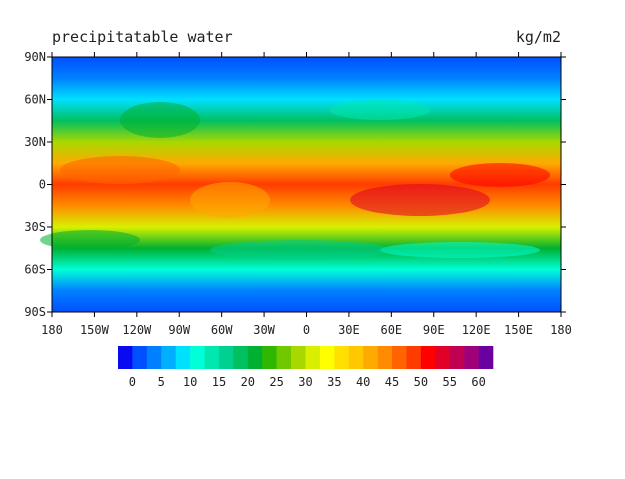  Describe the element at coordinates (518, 330) in the screenshot. I see `lon-label: 150E` at that location.